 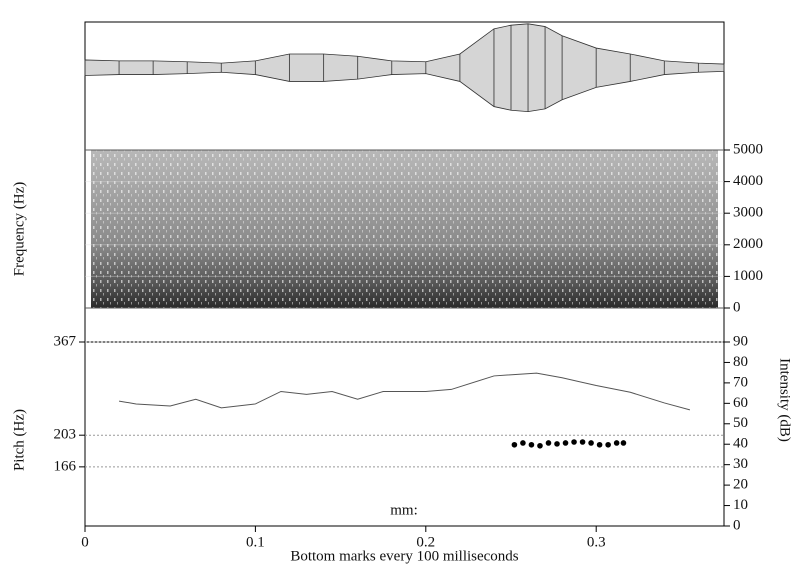 What do you see at coordinates (740, 423) in the screenshot?
I see `y2-tick-label: 50` at bounding box center [740, 423].